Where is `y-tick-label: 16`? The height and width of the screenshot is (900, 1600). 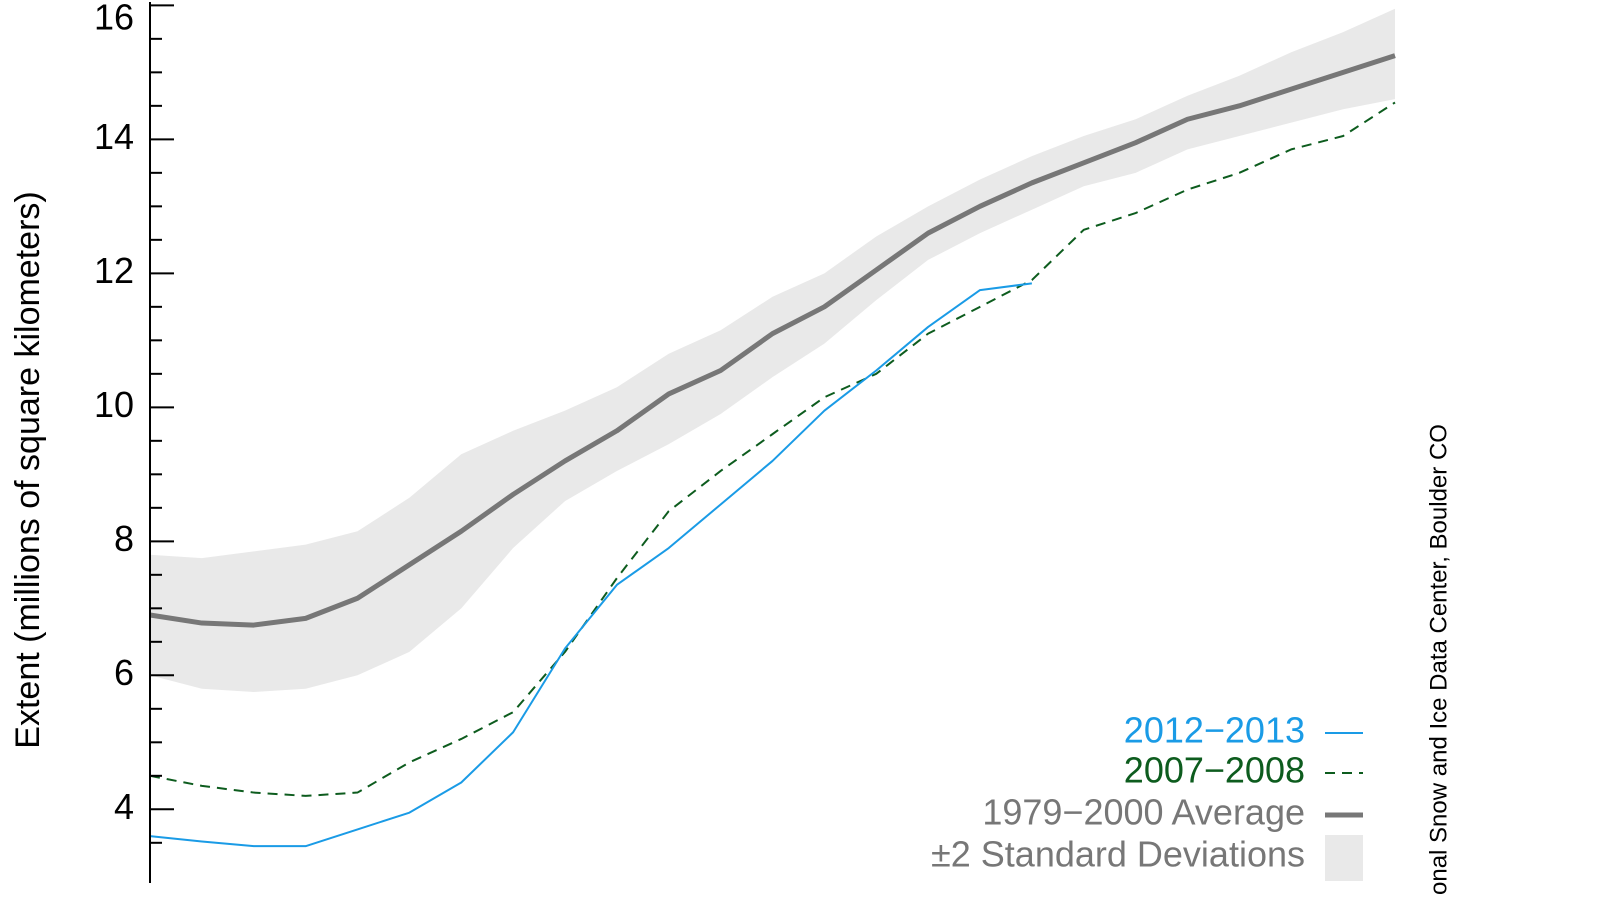
y-tick-label: 16 is located at coordinates (114, 19).